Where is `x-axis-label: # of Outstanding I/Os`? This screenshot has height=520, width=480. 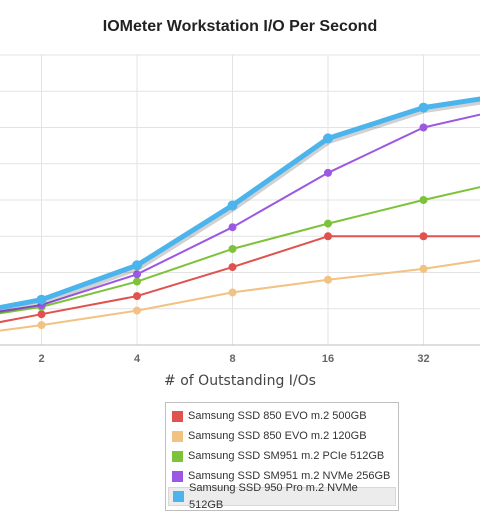
x-axis-label: # of Outstanding I/Os is located at coordinates (240, 381).